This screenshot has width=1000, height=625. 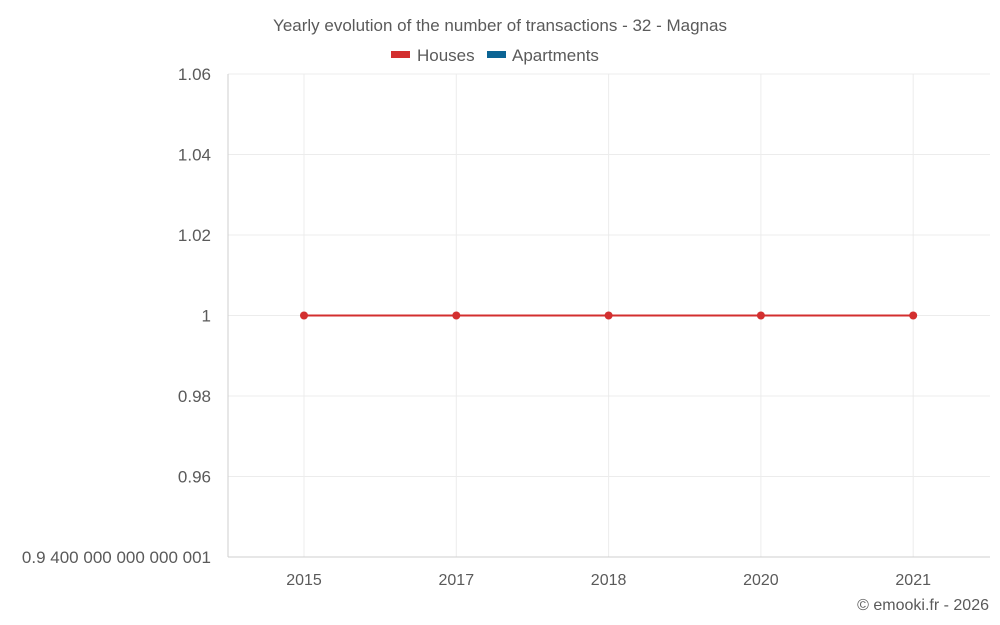 What do you see at coordinates (555, 55) in the screenshot?
I see `legend-label-apartments: Apartments` at bounding box center [555, 55].